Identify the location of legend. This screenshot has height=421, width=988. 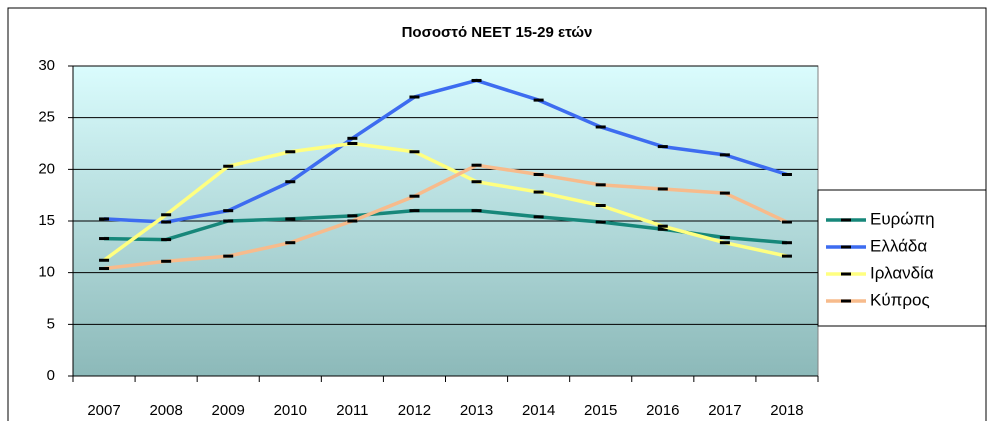
(902, 258).